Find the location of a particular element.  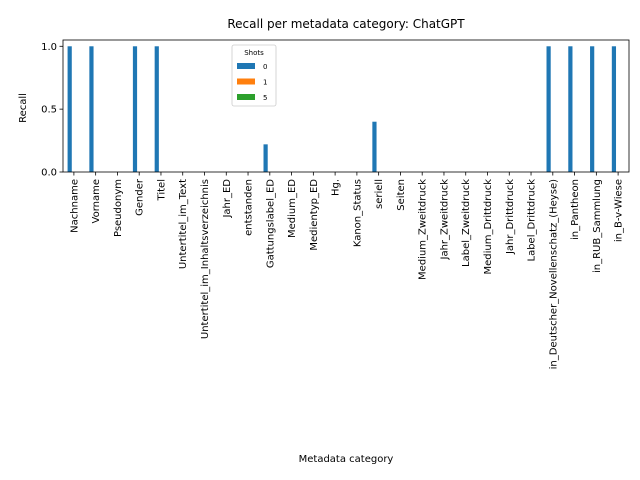

x-tick-label: in_B-v-Wiese is located at coordinates (619, 210).